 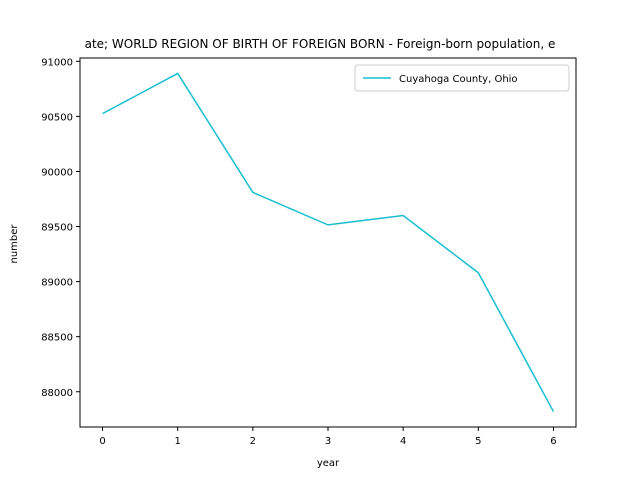 What do you see at coordinates (57, 283) in the screenshot?
I see `y-tick-label: 89000` at bounding box center [57, 283].